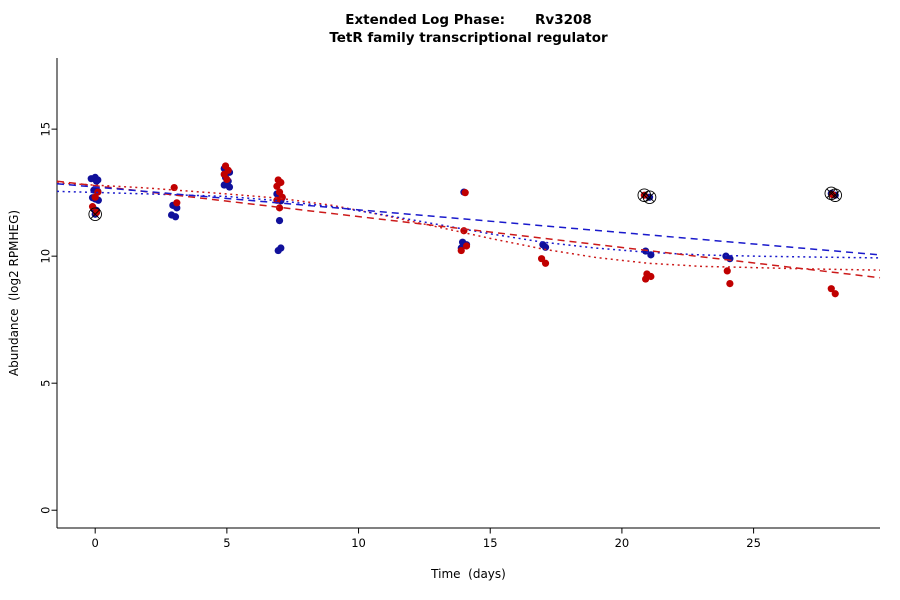 This screenshot has height=600, width=900. I want to click on x-tick-label: 10, so click(358, 543).